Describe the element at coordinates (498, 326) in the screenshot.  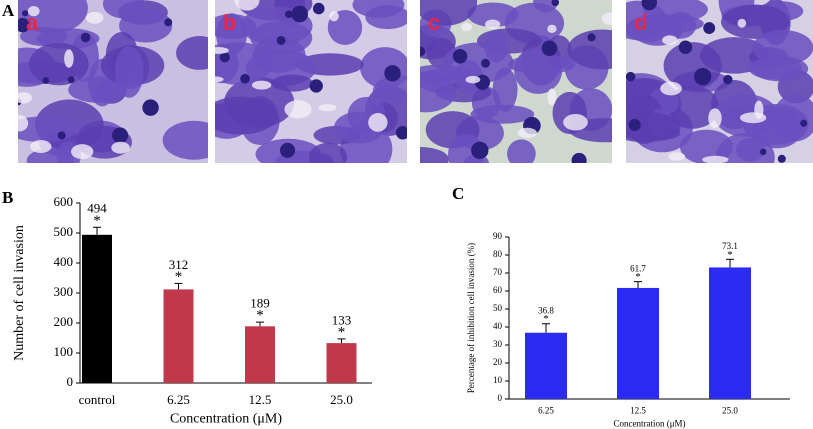
I see `y-tick-label: 40` at that location.